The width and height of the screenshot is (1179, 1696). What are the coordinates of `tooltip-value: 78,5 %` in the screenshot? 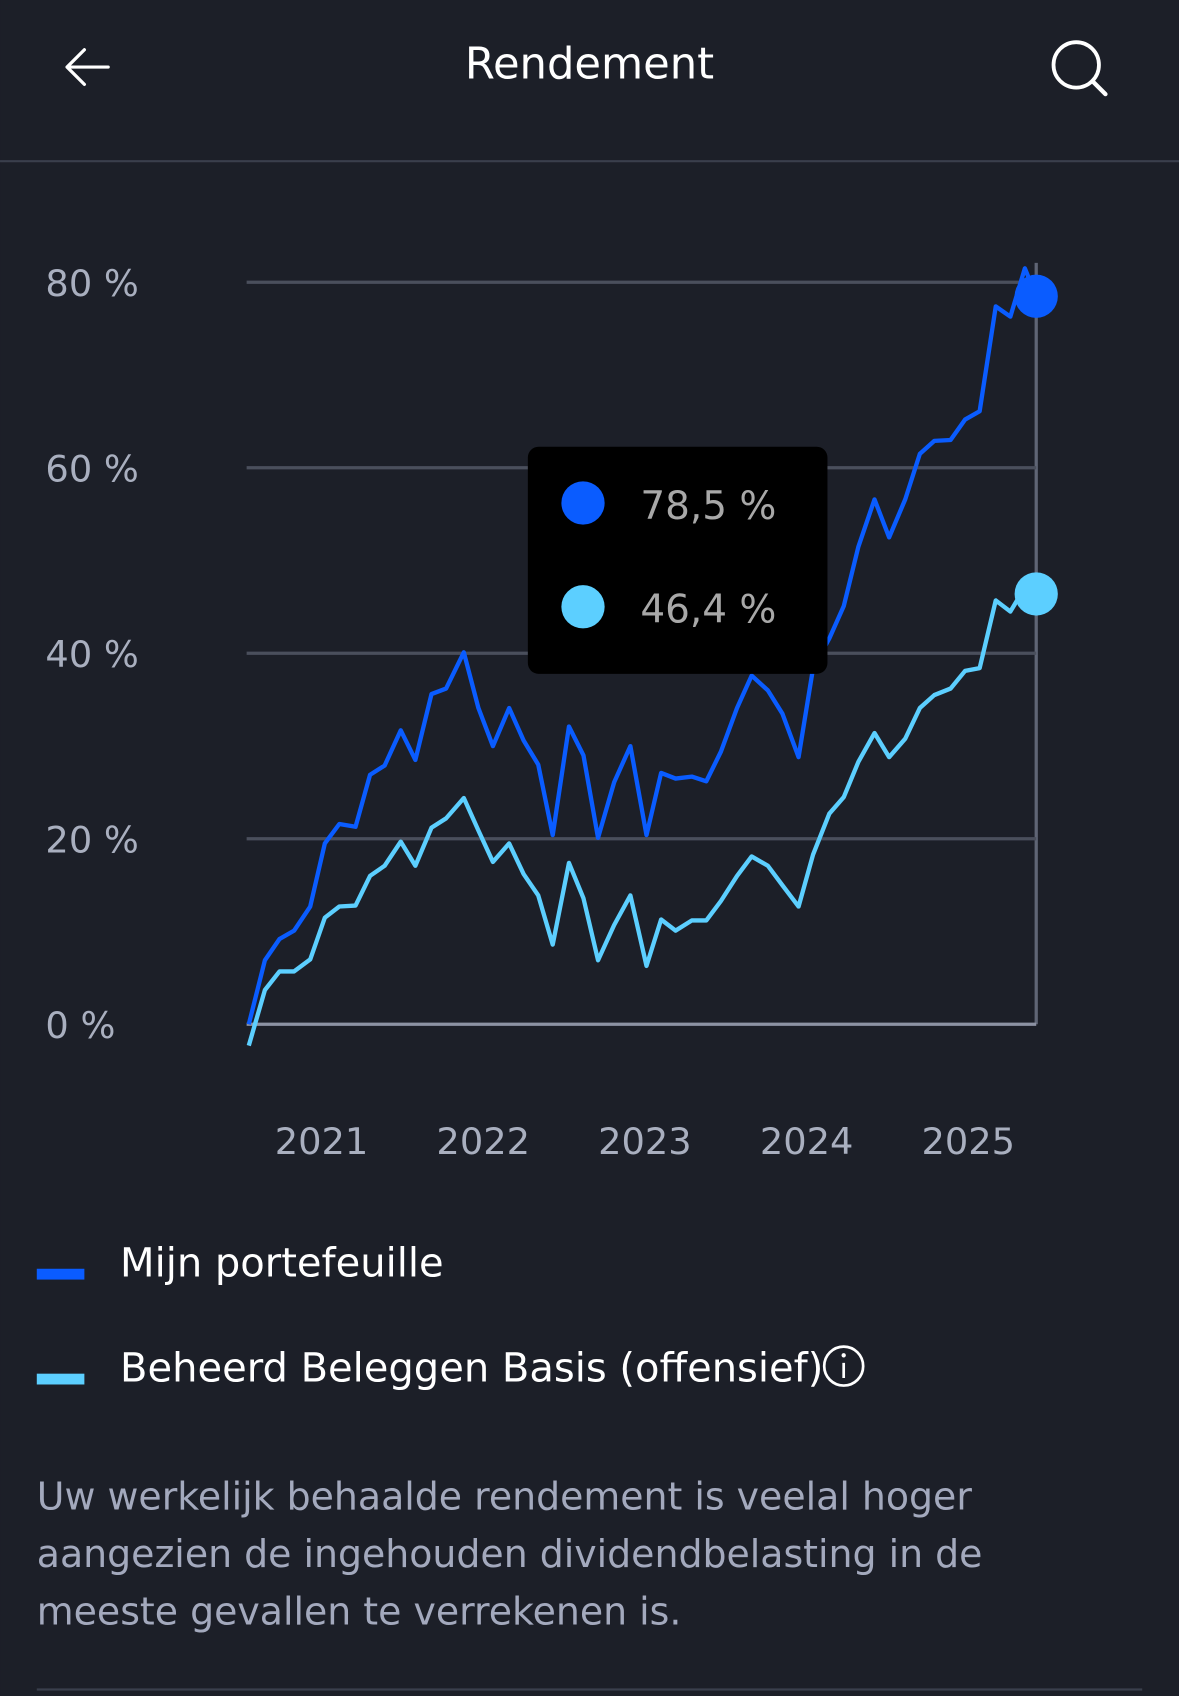 It's located at (708, 506).